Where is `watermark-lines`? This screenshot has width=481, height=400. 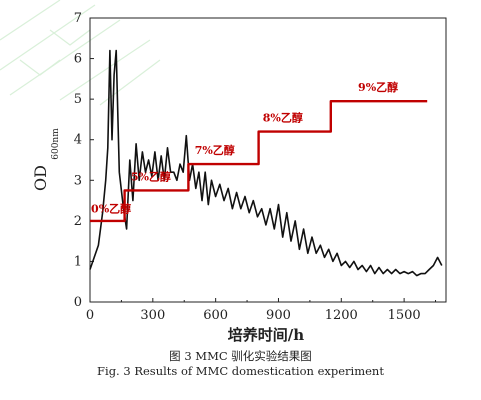 watermark-lines is located at coordinates (80, 53).